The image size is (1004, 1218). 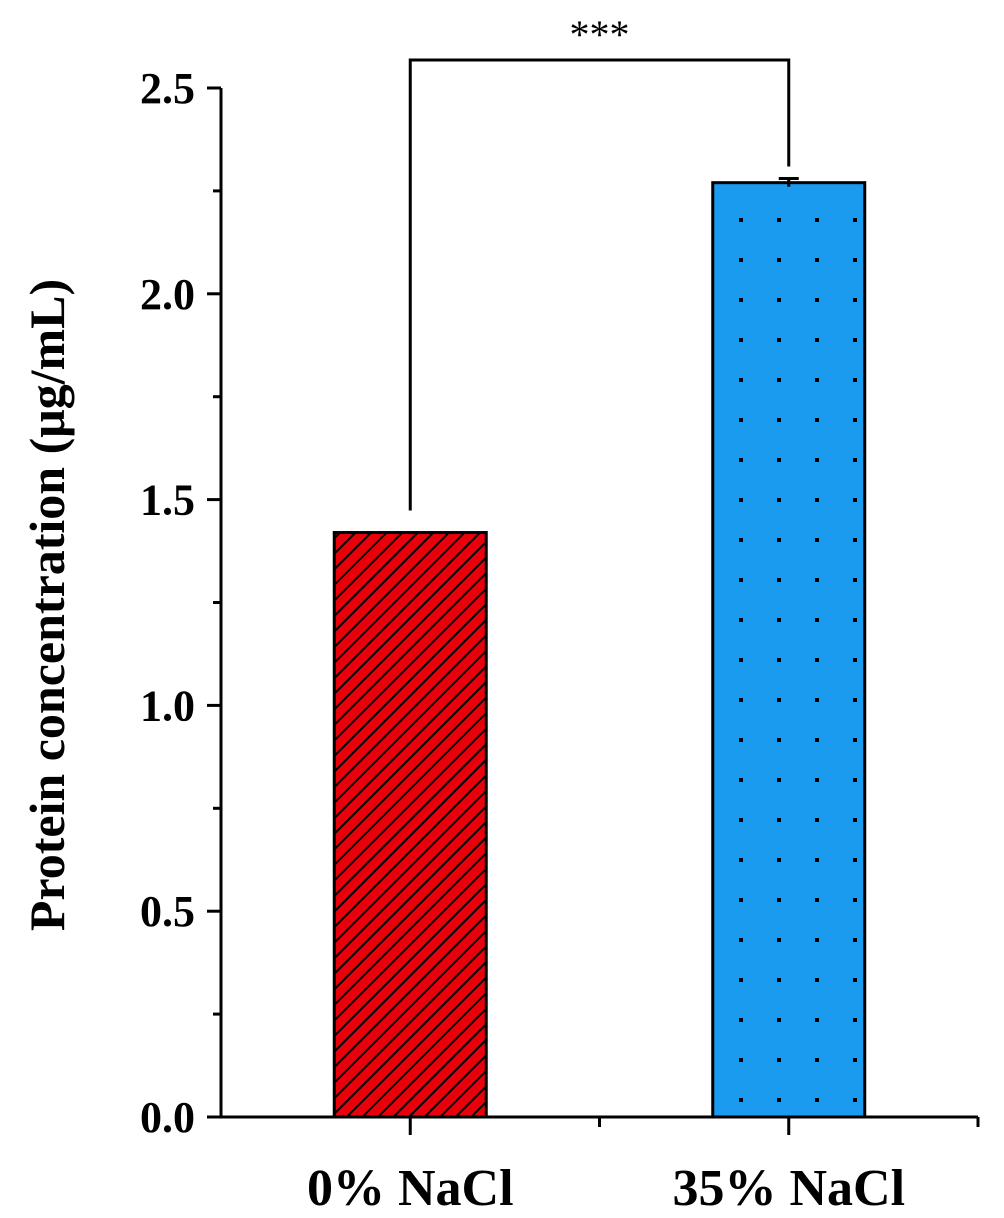 What do you see at coordinates (788, 1188) in the screenshot?
I see `x-category-label: 35% NaCl` at bounding box center [788, 1188].